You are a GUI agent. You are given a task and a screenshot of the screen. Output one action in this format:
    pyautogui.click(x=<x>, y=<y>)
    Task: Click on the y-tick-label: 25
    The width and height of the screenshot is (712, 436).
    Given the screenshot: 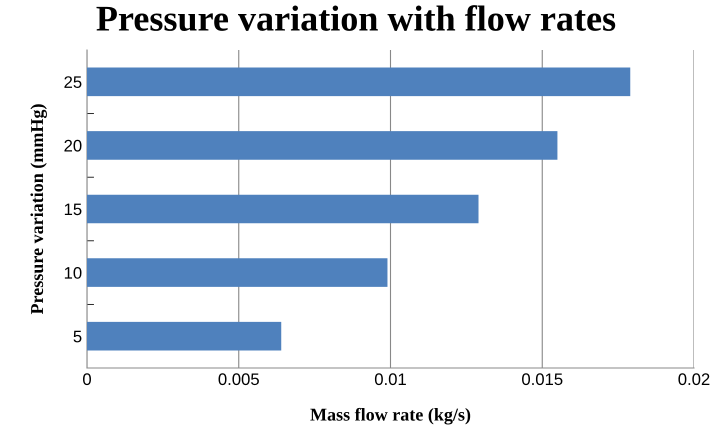 What is the action you would take?
    pyautogui.click(x=73, y=82)
    